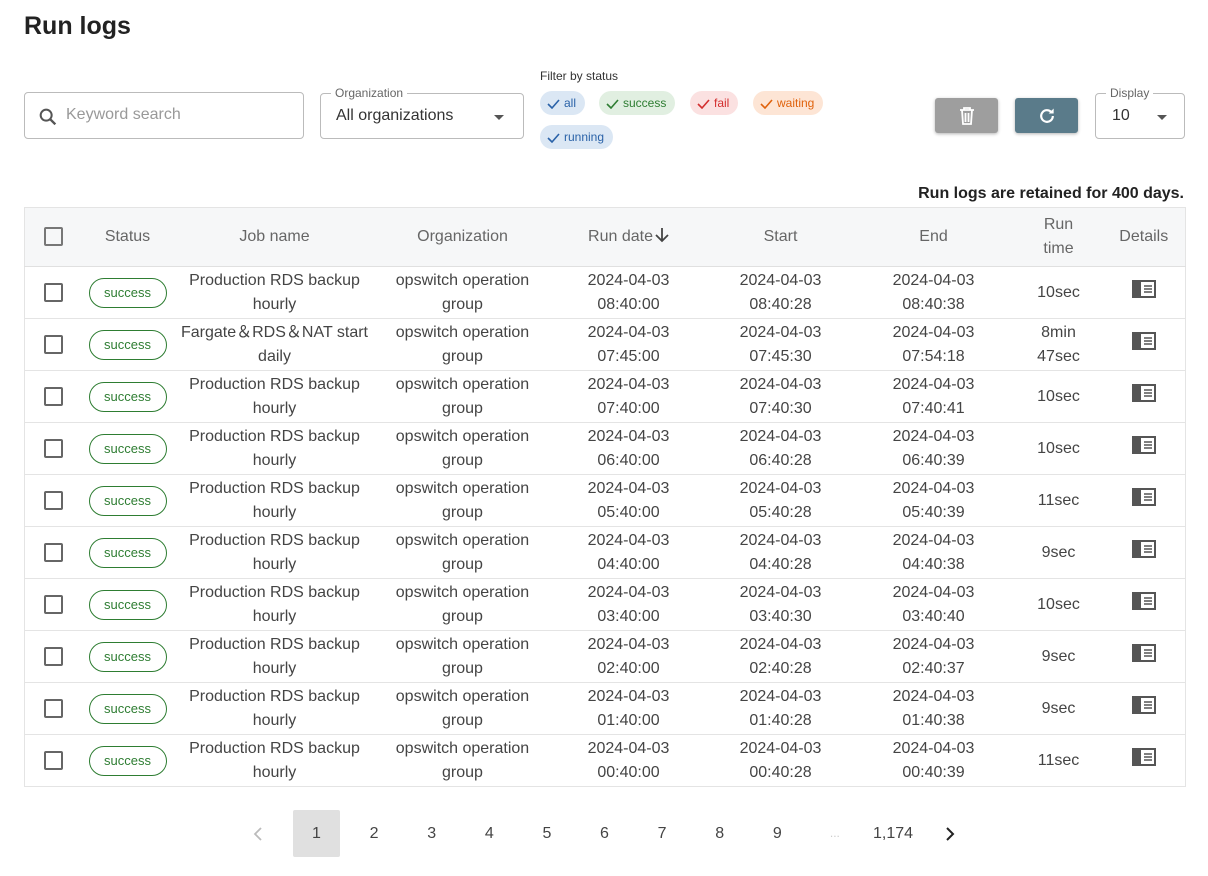 The image size is (1208, 876). Describe the element at coordinates (489, 833) in the screenshot. I see `page-button: 4` at that location.